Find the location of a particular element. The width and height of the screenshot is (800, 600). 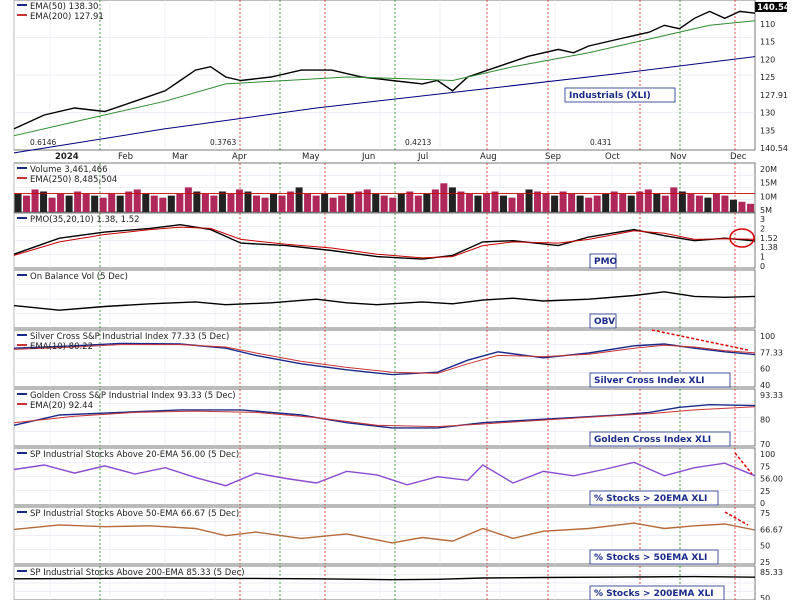

trend-annotation is located at coordinates (743, 463).